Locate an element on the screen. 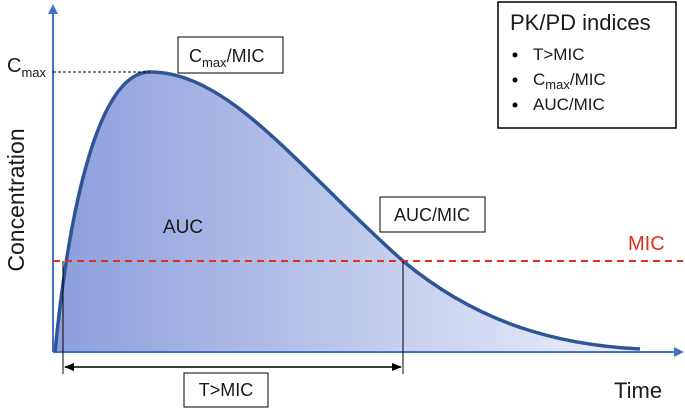 This screenshot has width=685, height=411. y-axis-label: Concentration is located at coordinates (16, 199).